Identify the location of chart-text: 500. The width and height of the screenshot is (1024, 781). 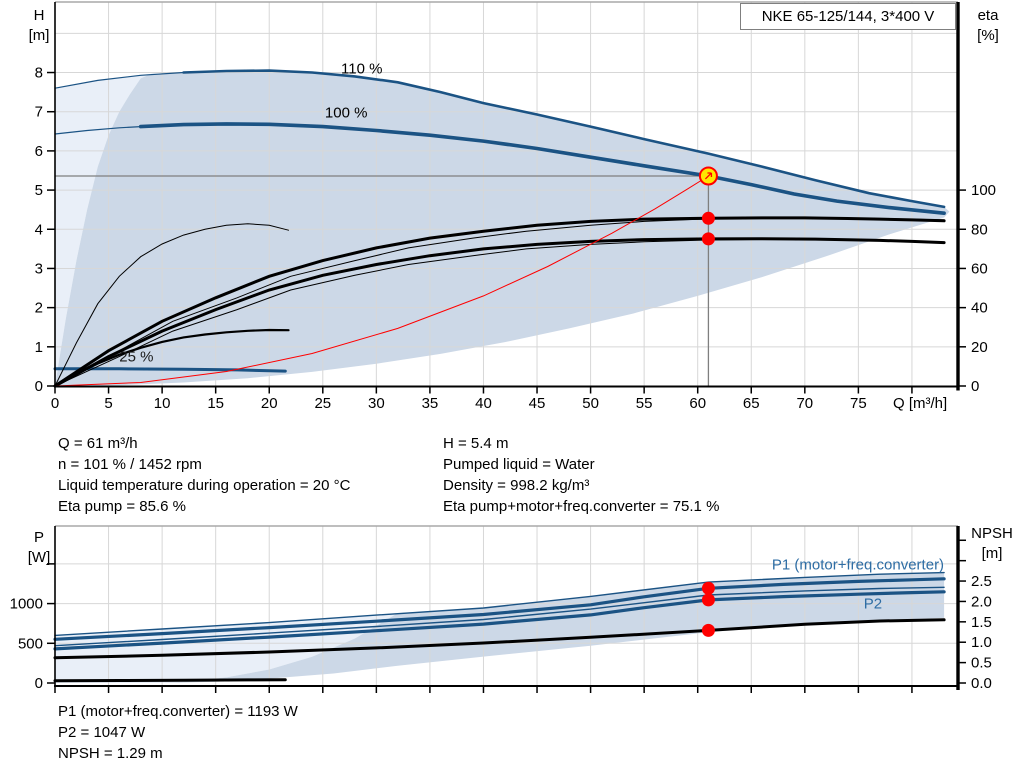
(30, 643).